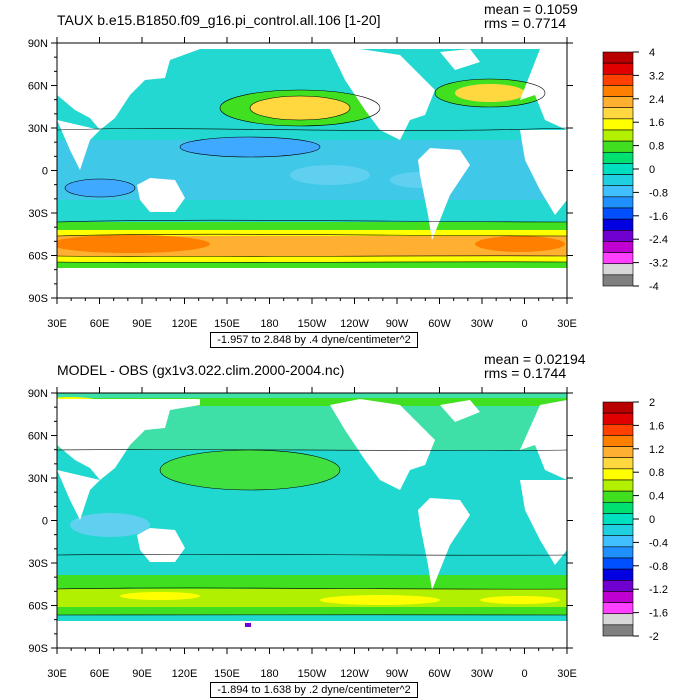 The image size is (700, 700). Describe the element at coordinates (300, 108) in the screenshot. I see `north-pacific-max` at that location.